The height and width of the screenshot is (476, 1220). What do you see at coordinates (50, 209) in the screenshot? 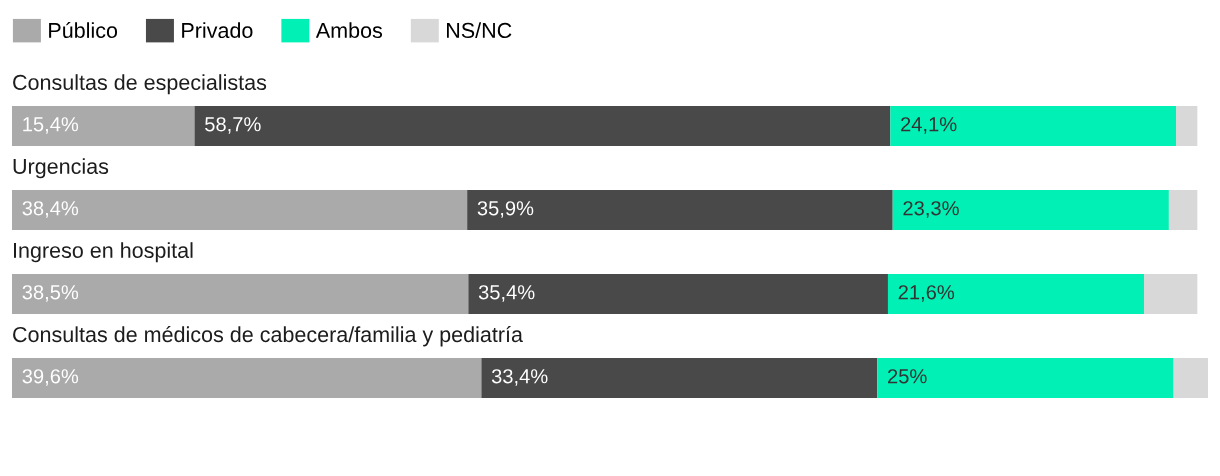
I see `data-label: 38,4%` at bounding box center [50, 209].